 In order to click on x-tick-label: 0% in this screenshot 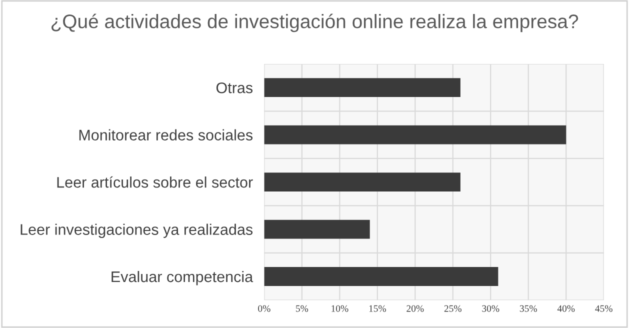, I will do `click(264, 308)`.